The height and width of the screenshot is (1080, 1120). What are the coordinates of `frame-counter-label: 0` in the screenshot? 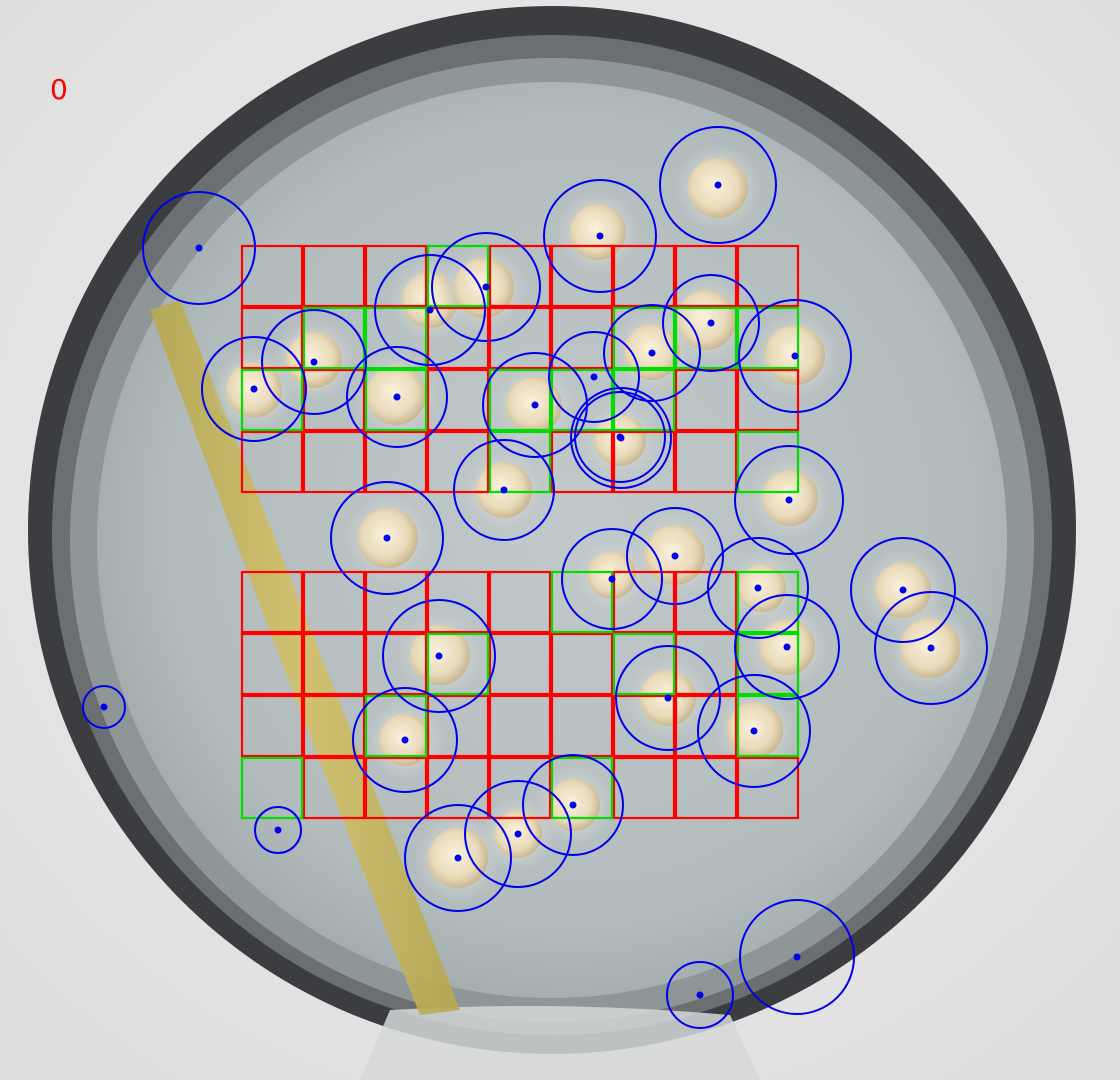 It's located at (59, 89).